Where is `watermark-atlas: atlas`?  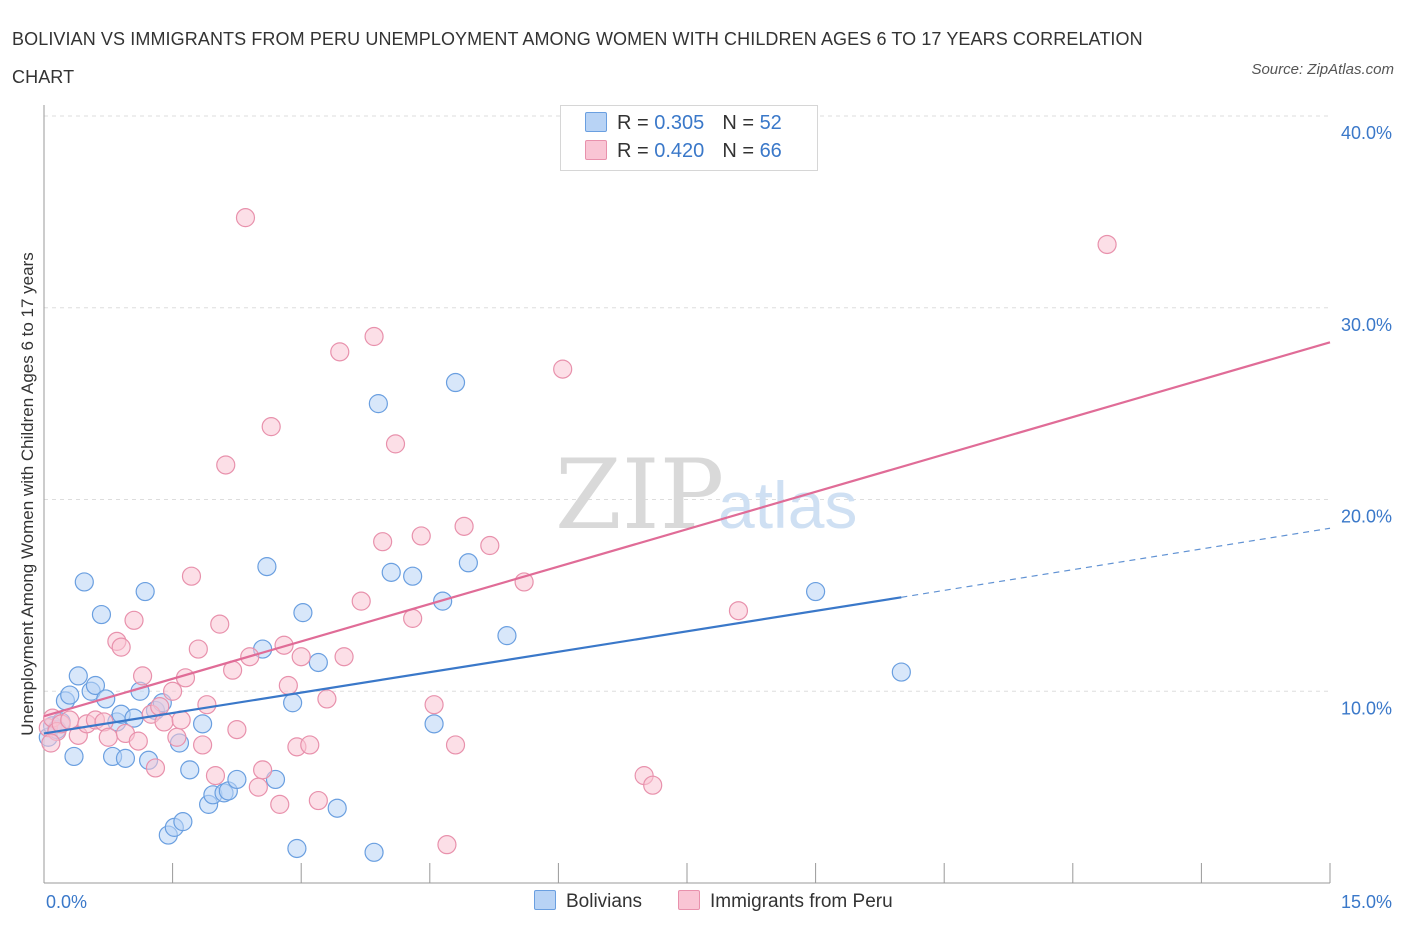 watermark-atlas: atlas is located at coordinates (787, 505).